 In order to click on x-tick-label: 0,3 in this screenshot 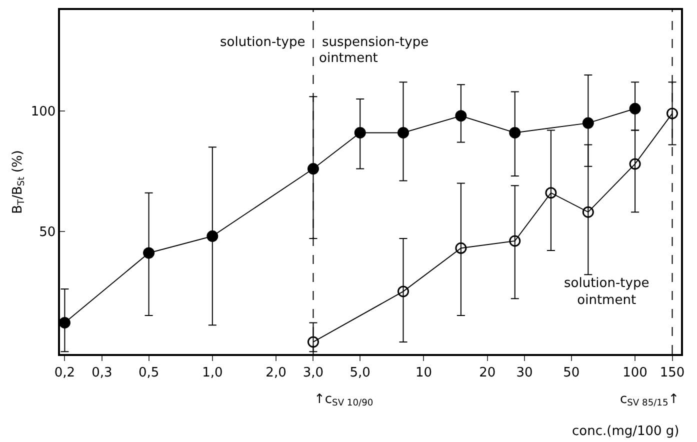, I will do `click(102, 372)`.